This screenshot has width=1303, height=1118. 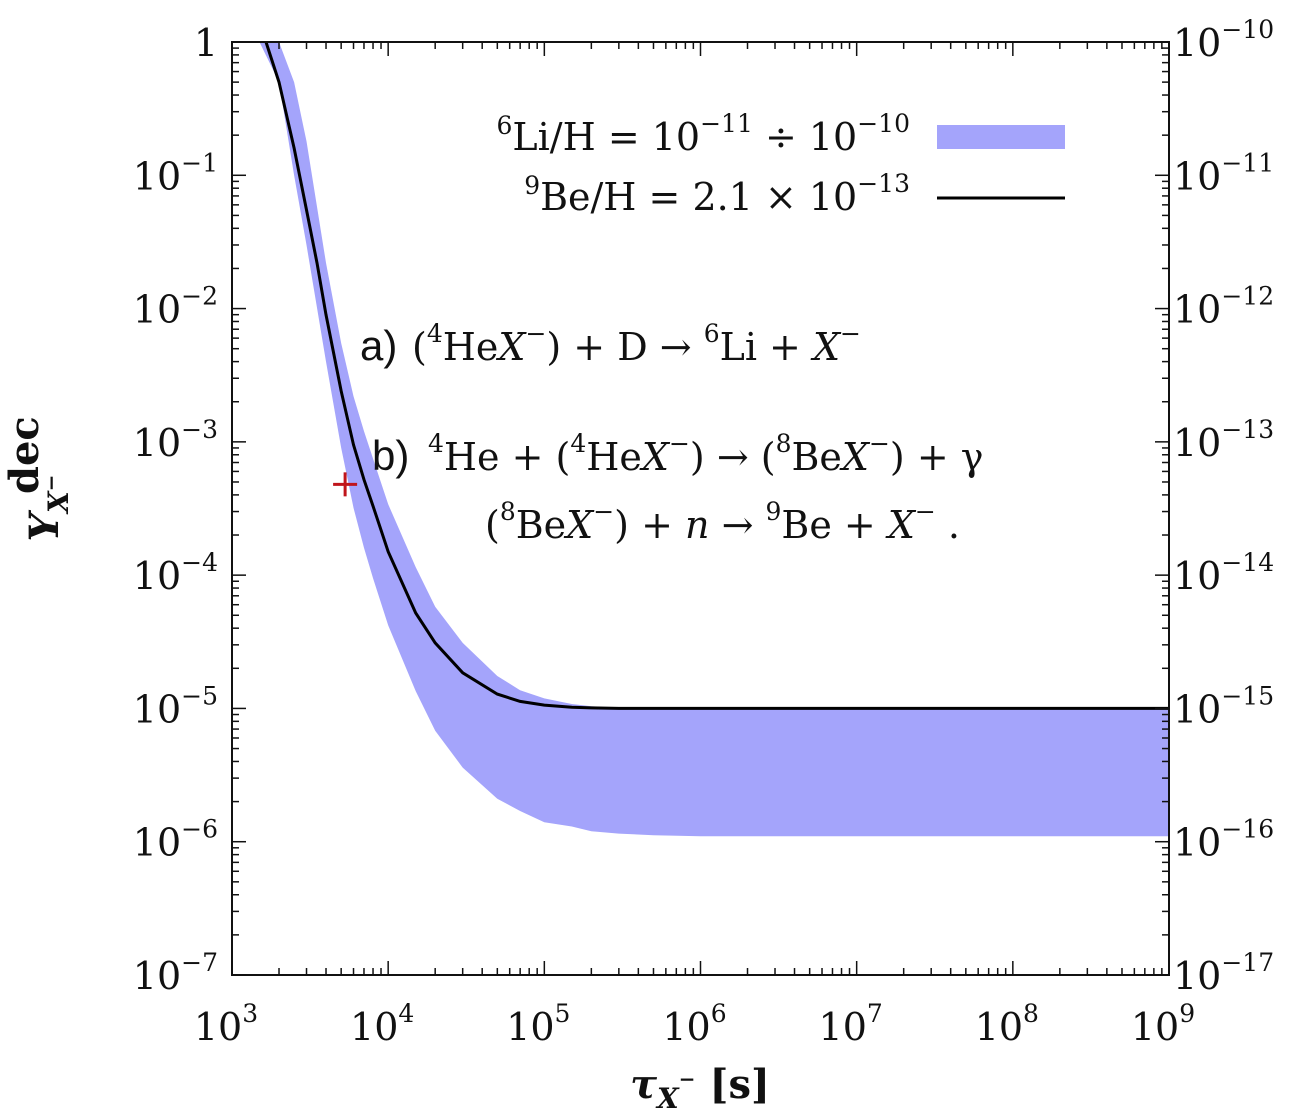 I want to click on x-tick-label: 10⁹, so click(x=1163, y=1024).